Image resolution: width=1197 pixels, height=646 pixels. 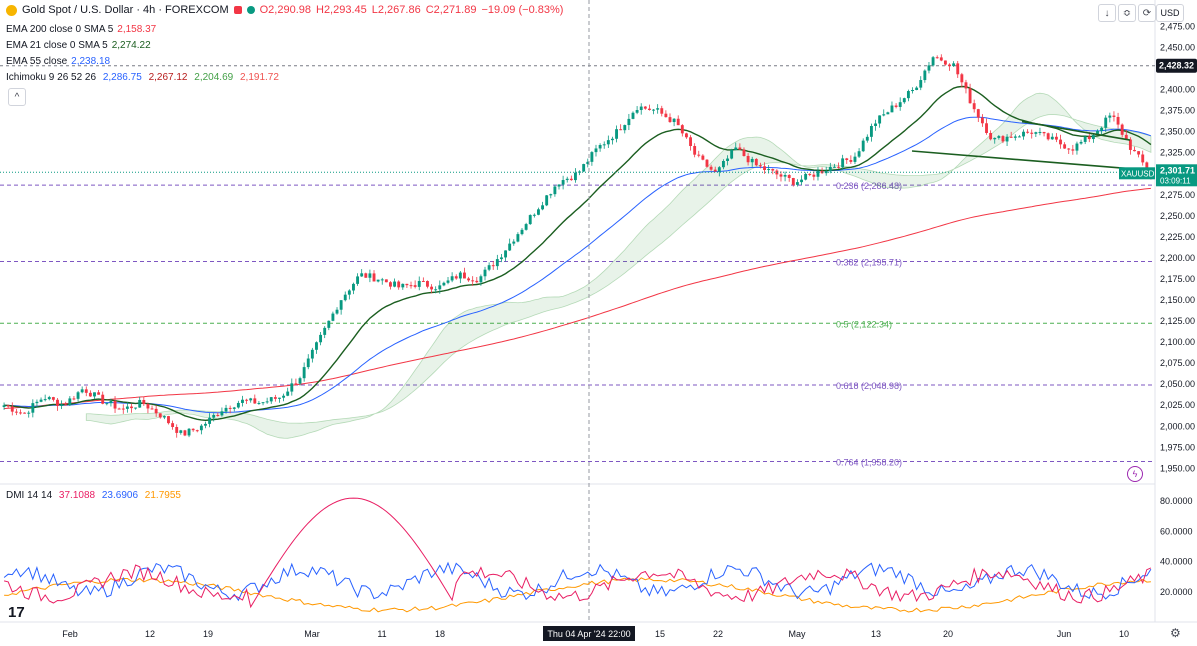 I want to click on dmi-plus-line, so click(x=577, y=581).